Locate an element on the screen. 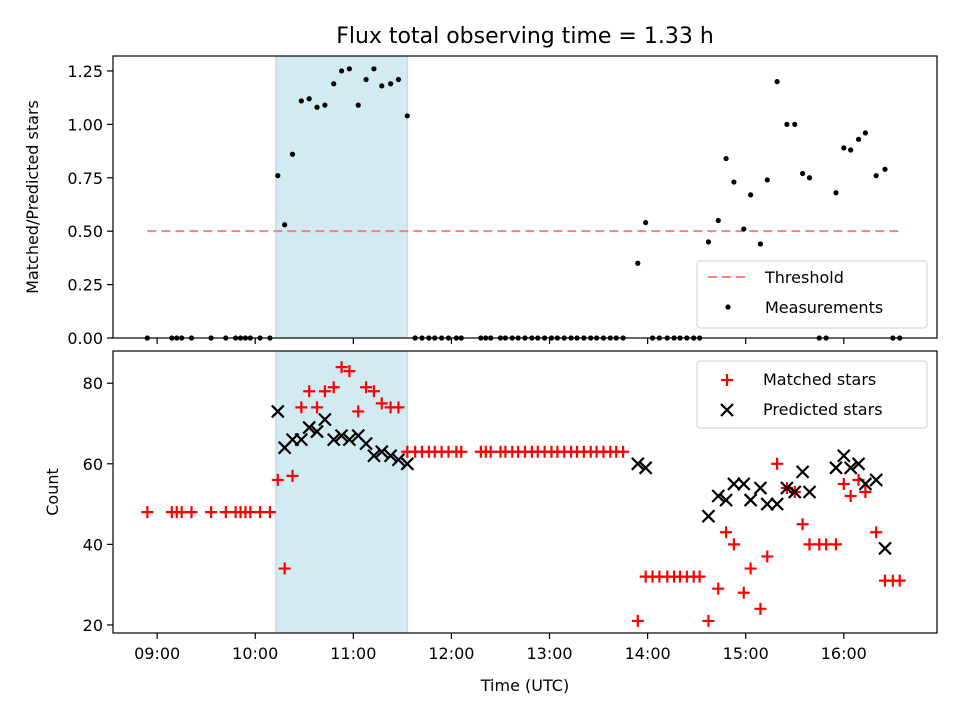 This screenshot has height=720, width=960. x-tick-label: 16:00 is located at coordinates (844, 653).